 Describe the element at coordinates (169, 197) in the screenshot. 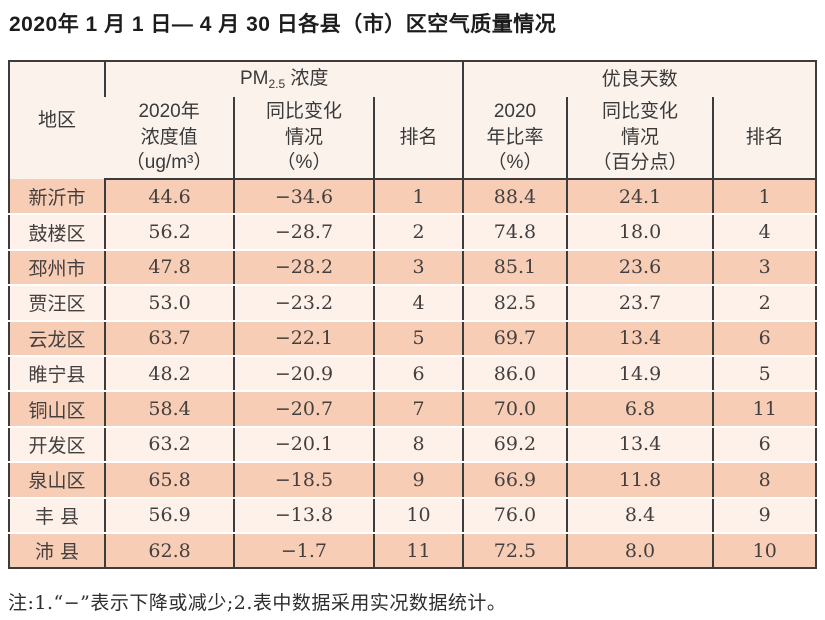

I see `pm-concentration-cell: 44.6` at that location.